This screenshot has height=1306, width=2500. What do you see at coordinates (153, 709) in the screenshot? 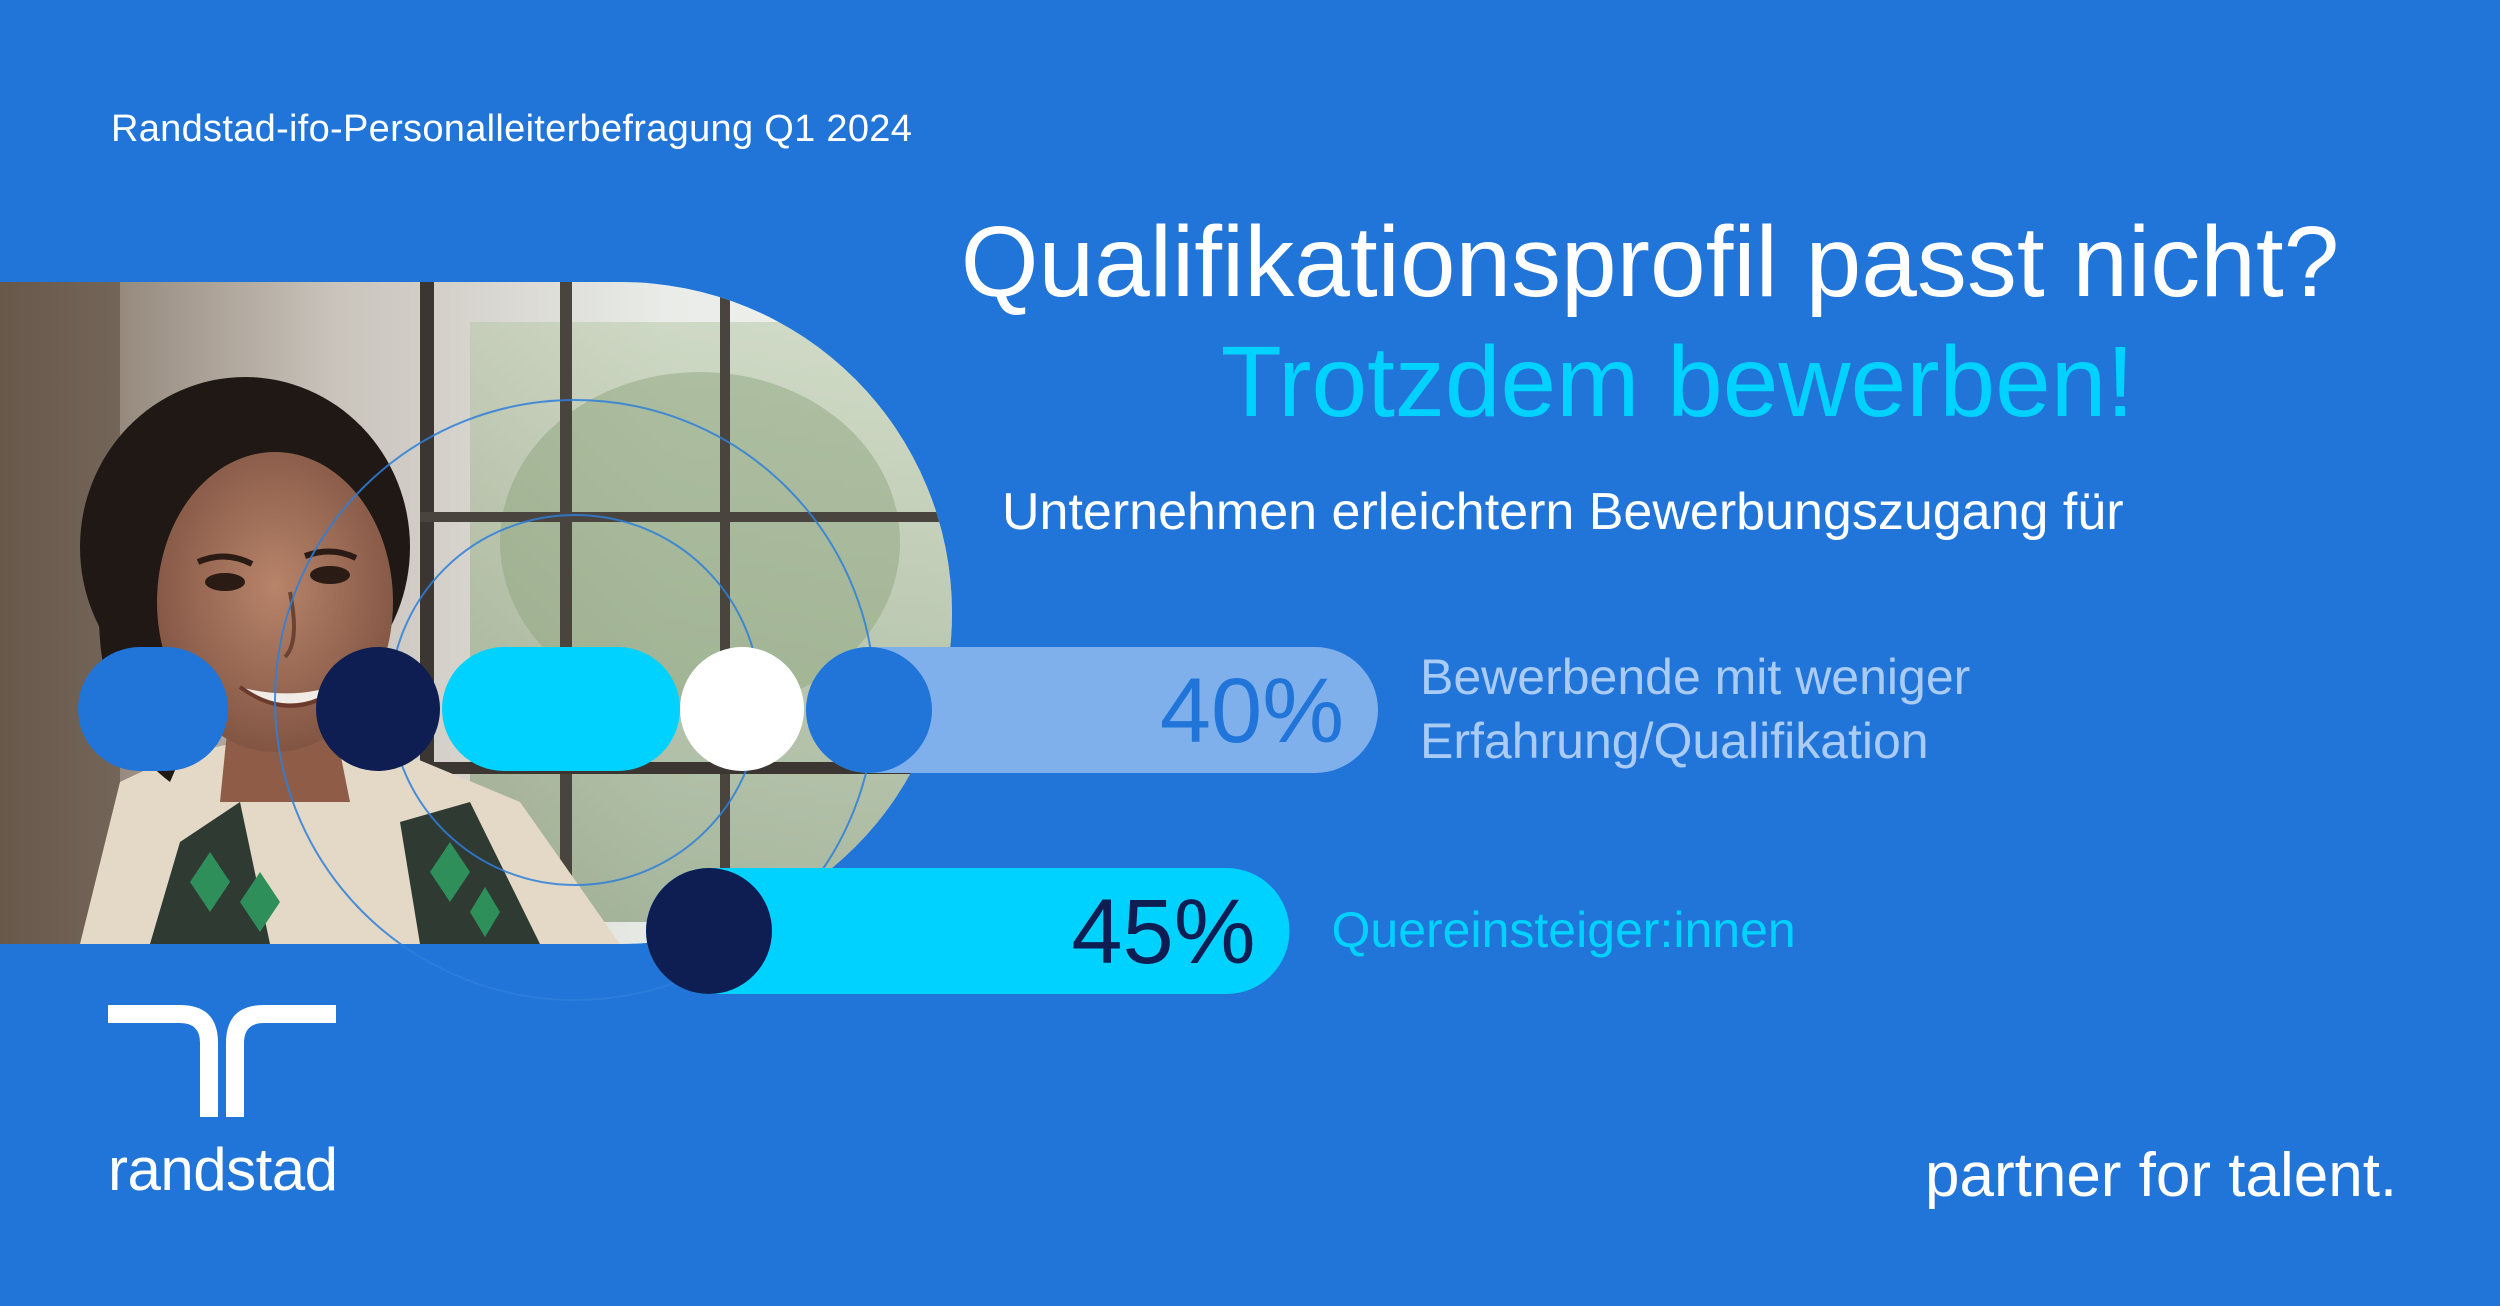
I see `decorative-pill-blue` at bounding box center [153, 709].